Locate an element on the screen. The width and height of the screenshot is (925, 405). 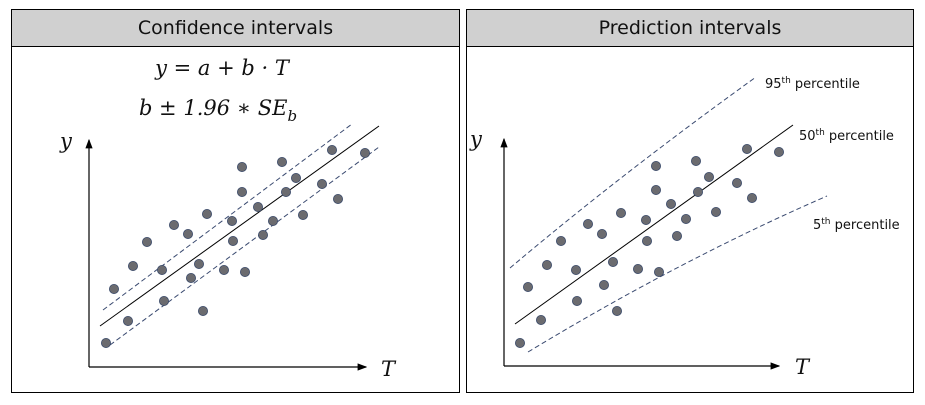
5th-percentile-line is located at coordinates (677, 274).